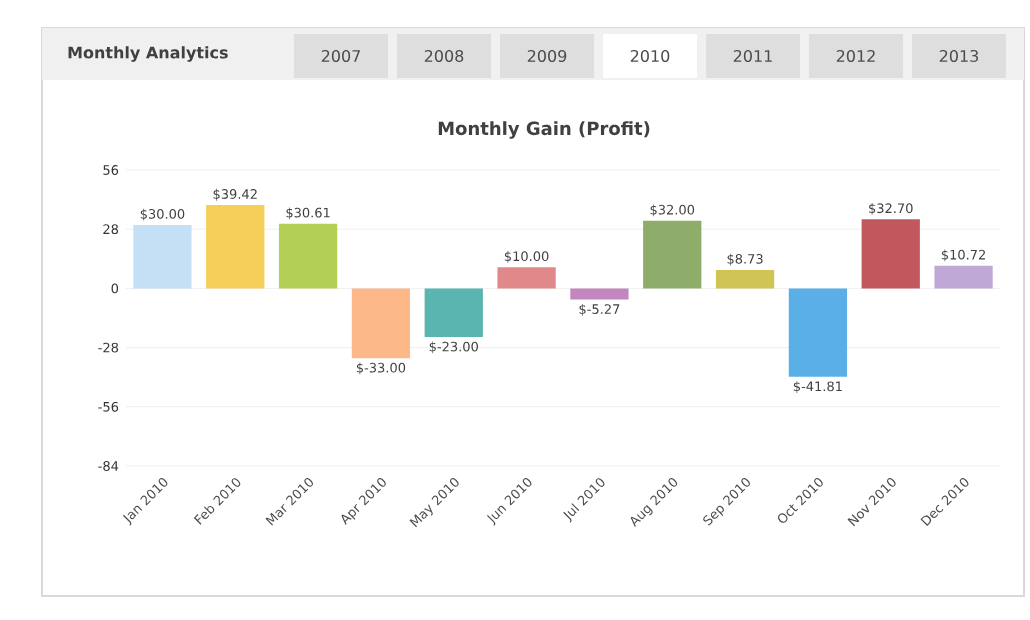 The image size is (1030, 620). What do you see at coordinates (444, 56) in the screenshot?
I see `text: 2008` at bounding box center [444, 56].